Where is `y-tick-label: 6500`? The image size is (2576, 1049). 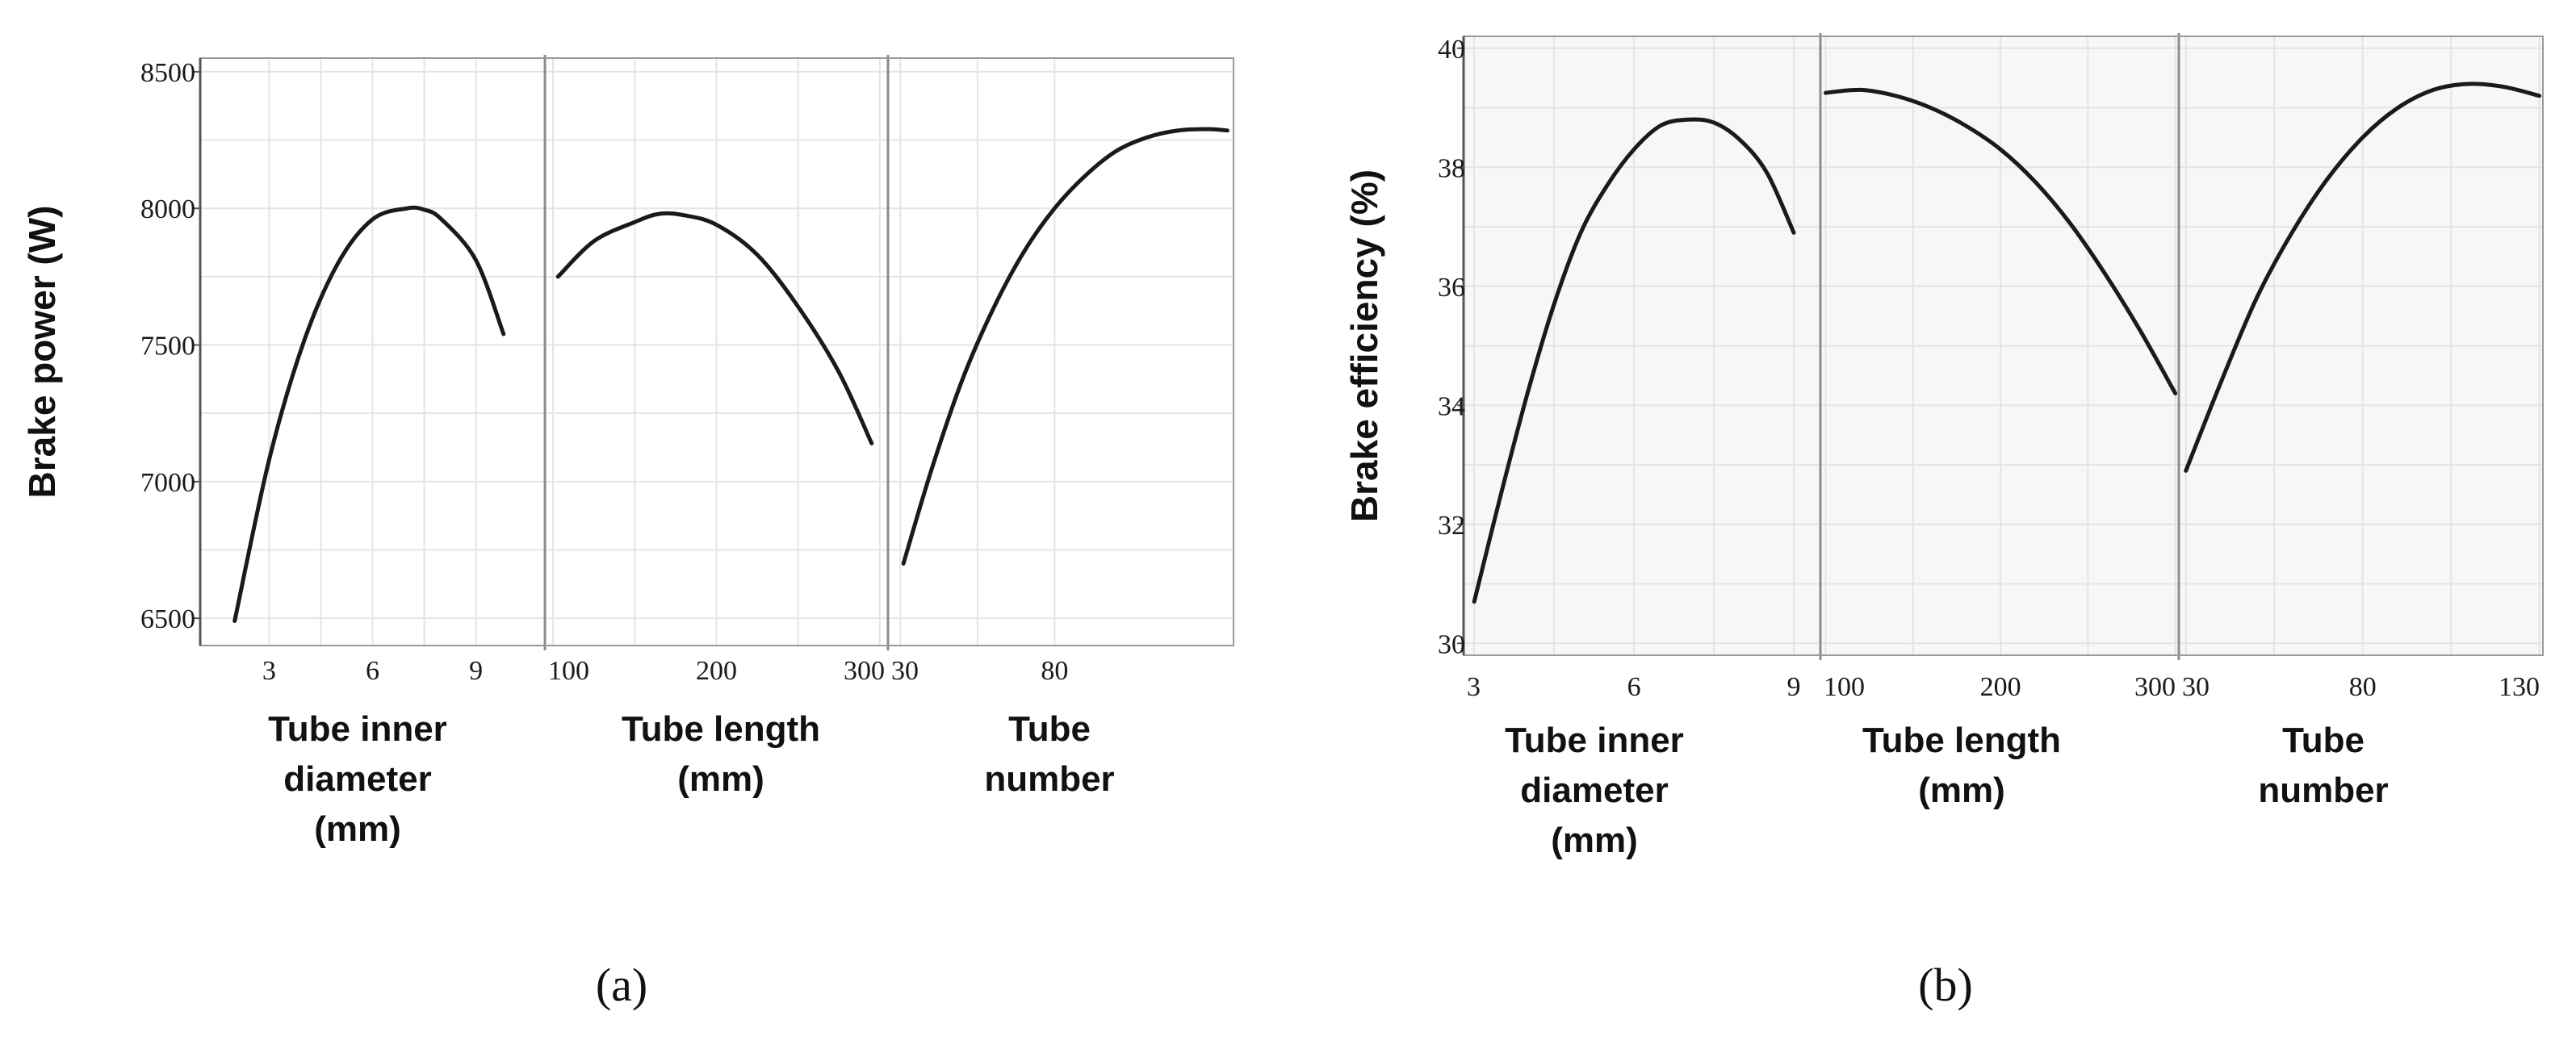 y-tick-label: 6500 is located at coordinates (167, 619).